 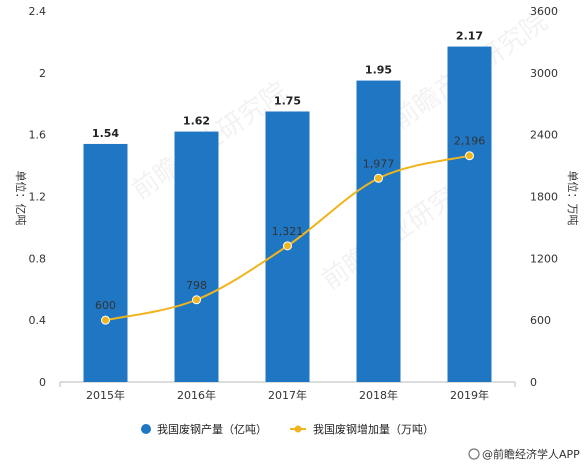 I want to click on x-tick-label: 2018年, so click(x=378, y=395).